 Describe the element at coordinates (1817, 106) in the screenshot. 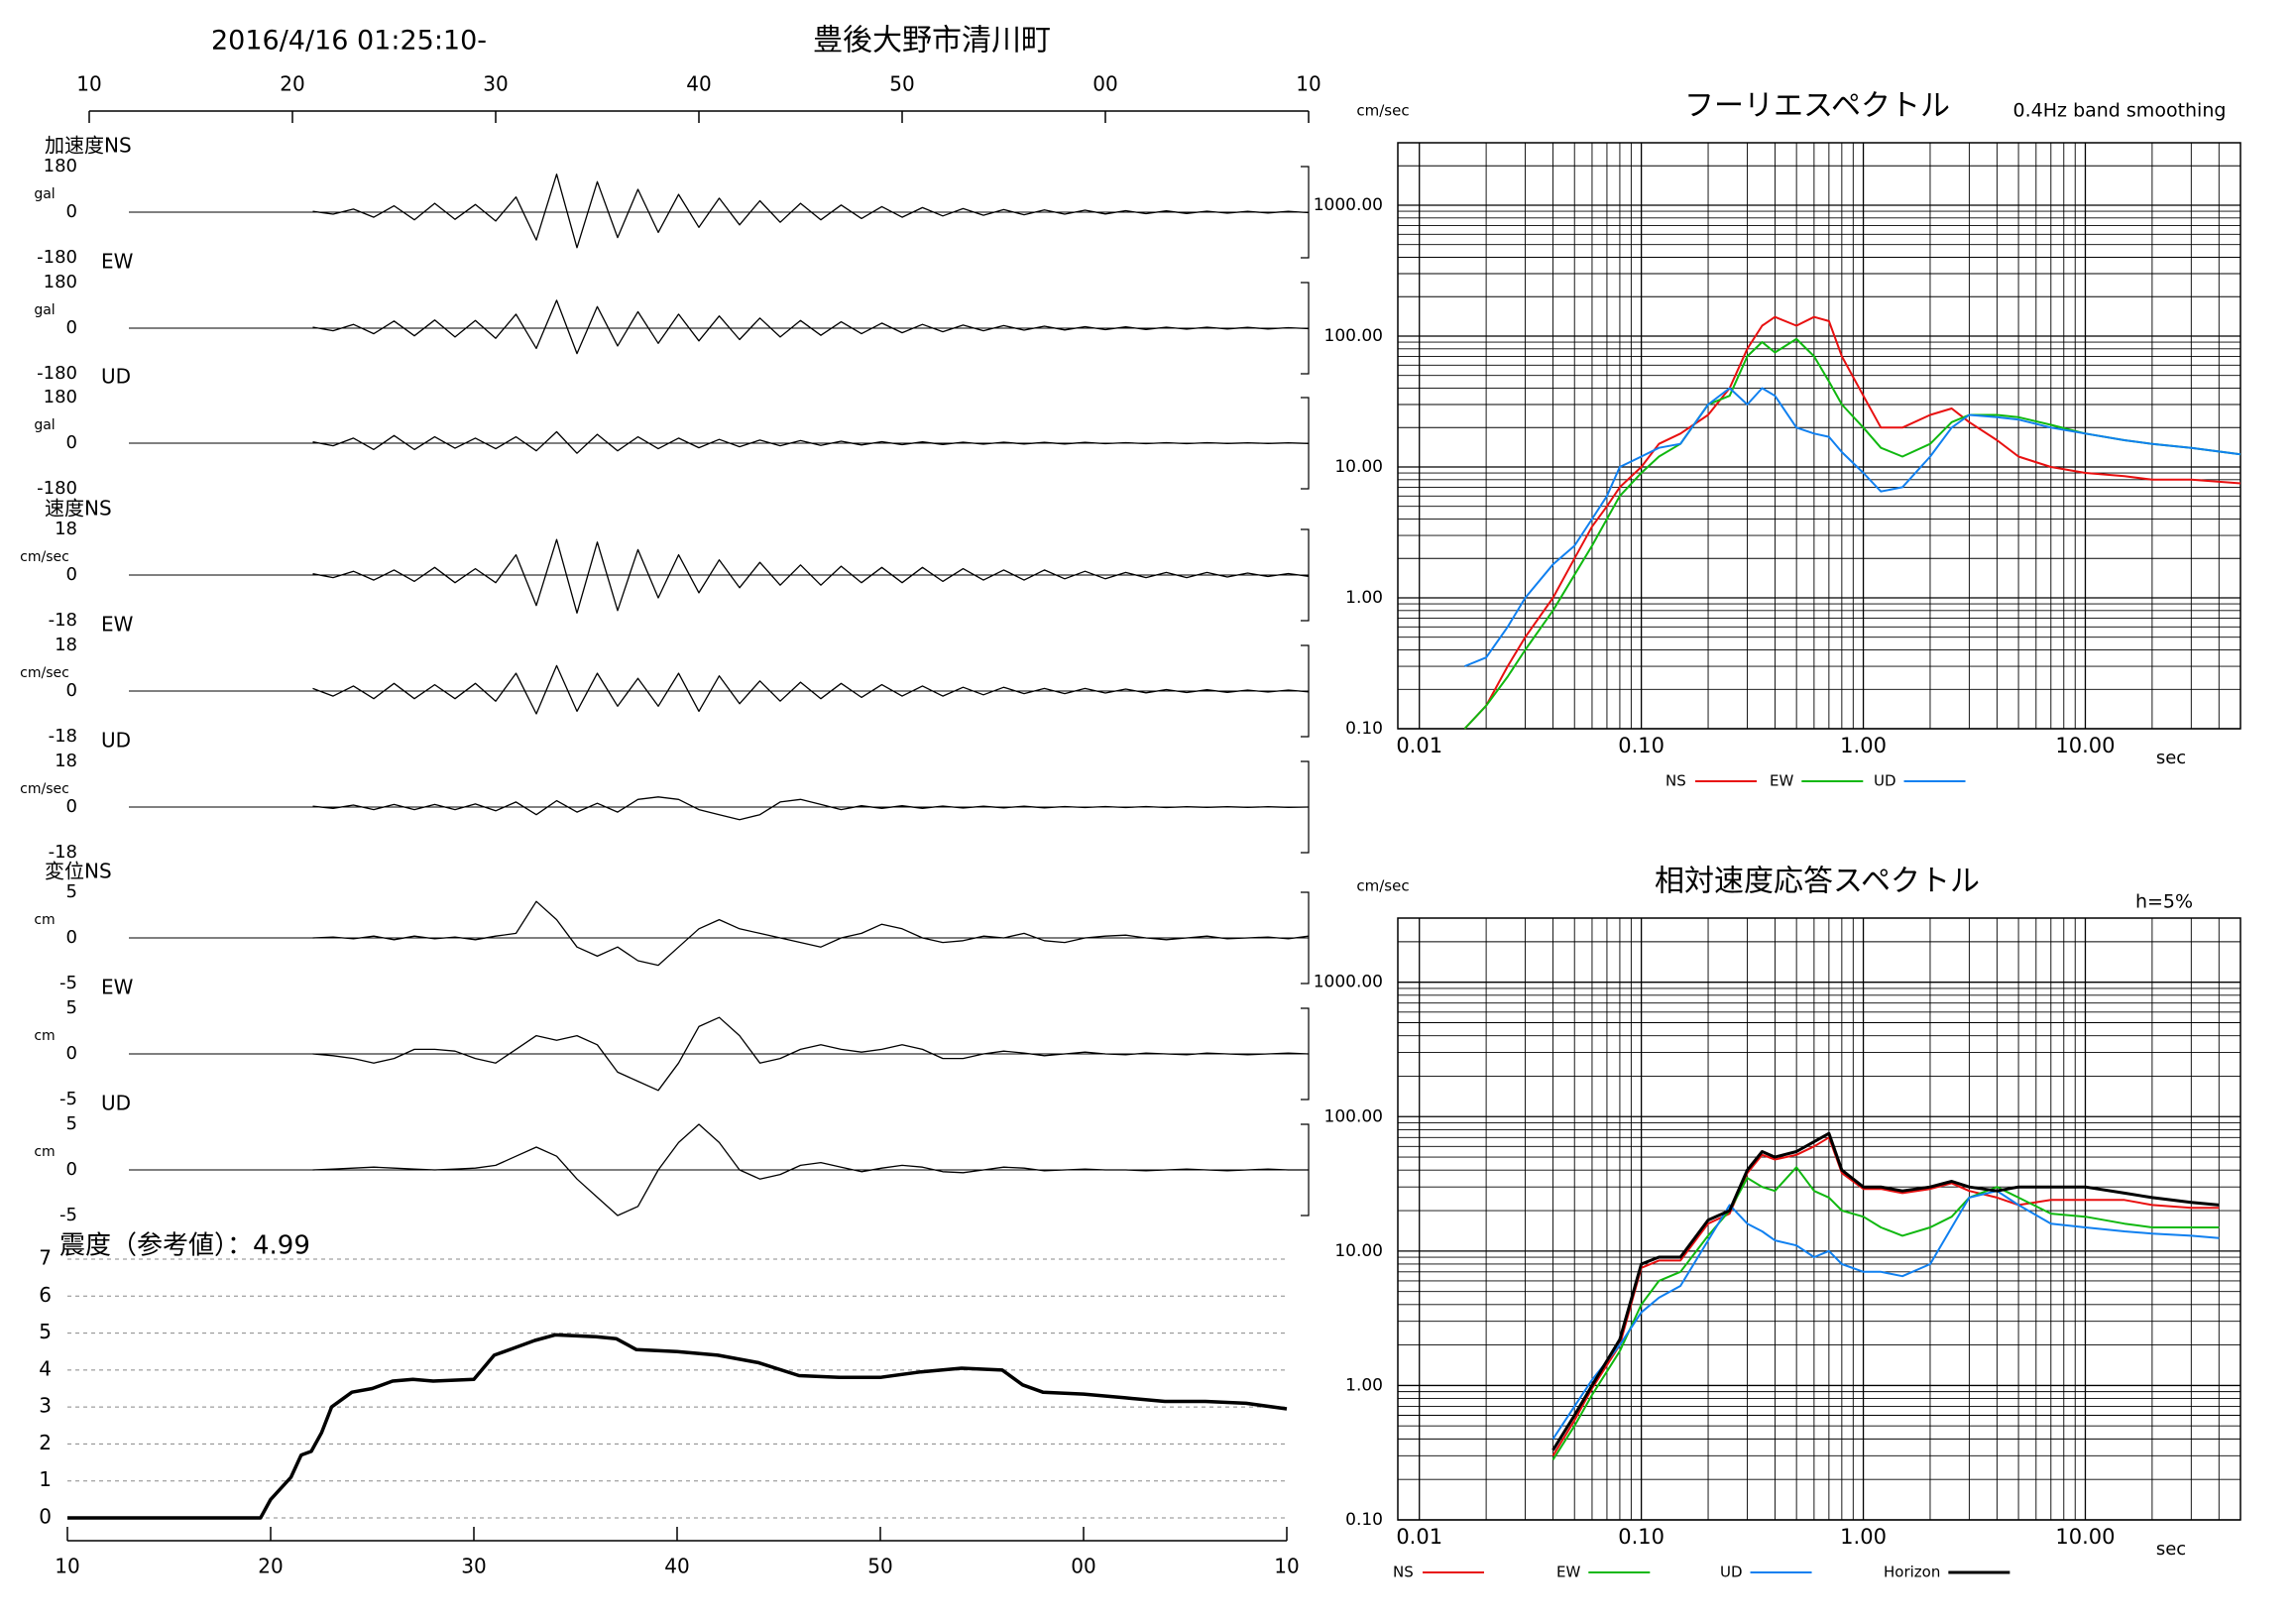

I see `chart-title: フーリエスペクトル` at that location.